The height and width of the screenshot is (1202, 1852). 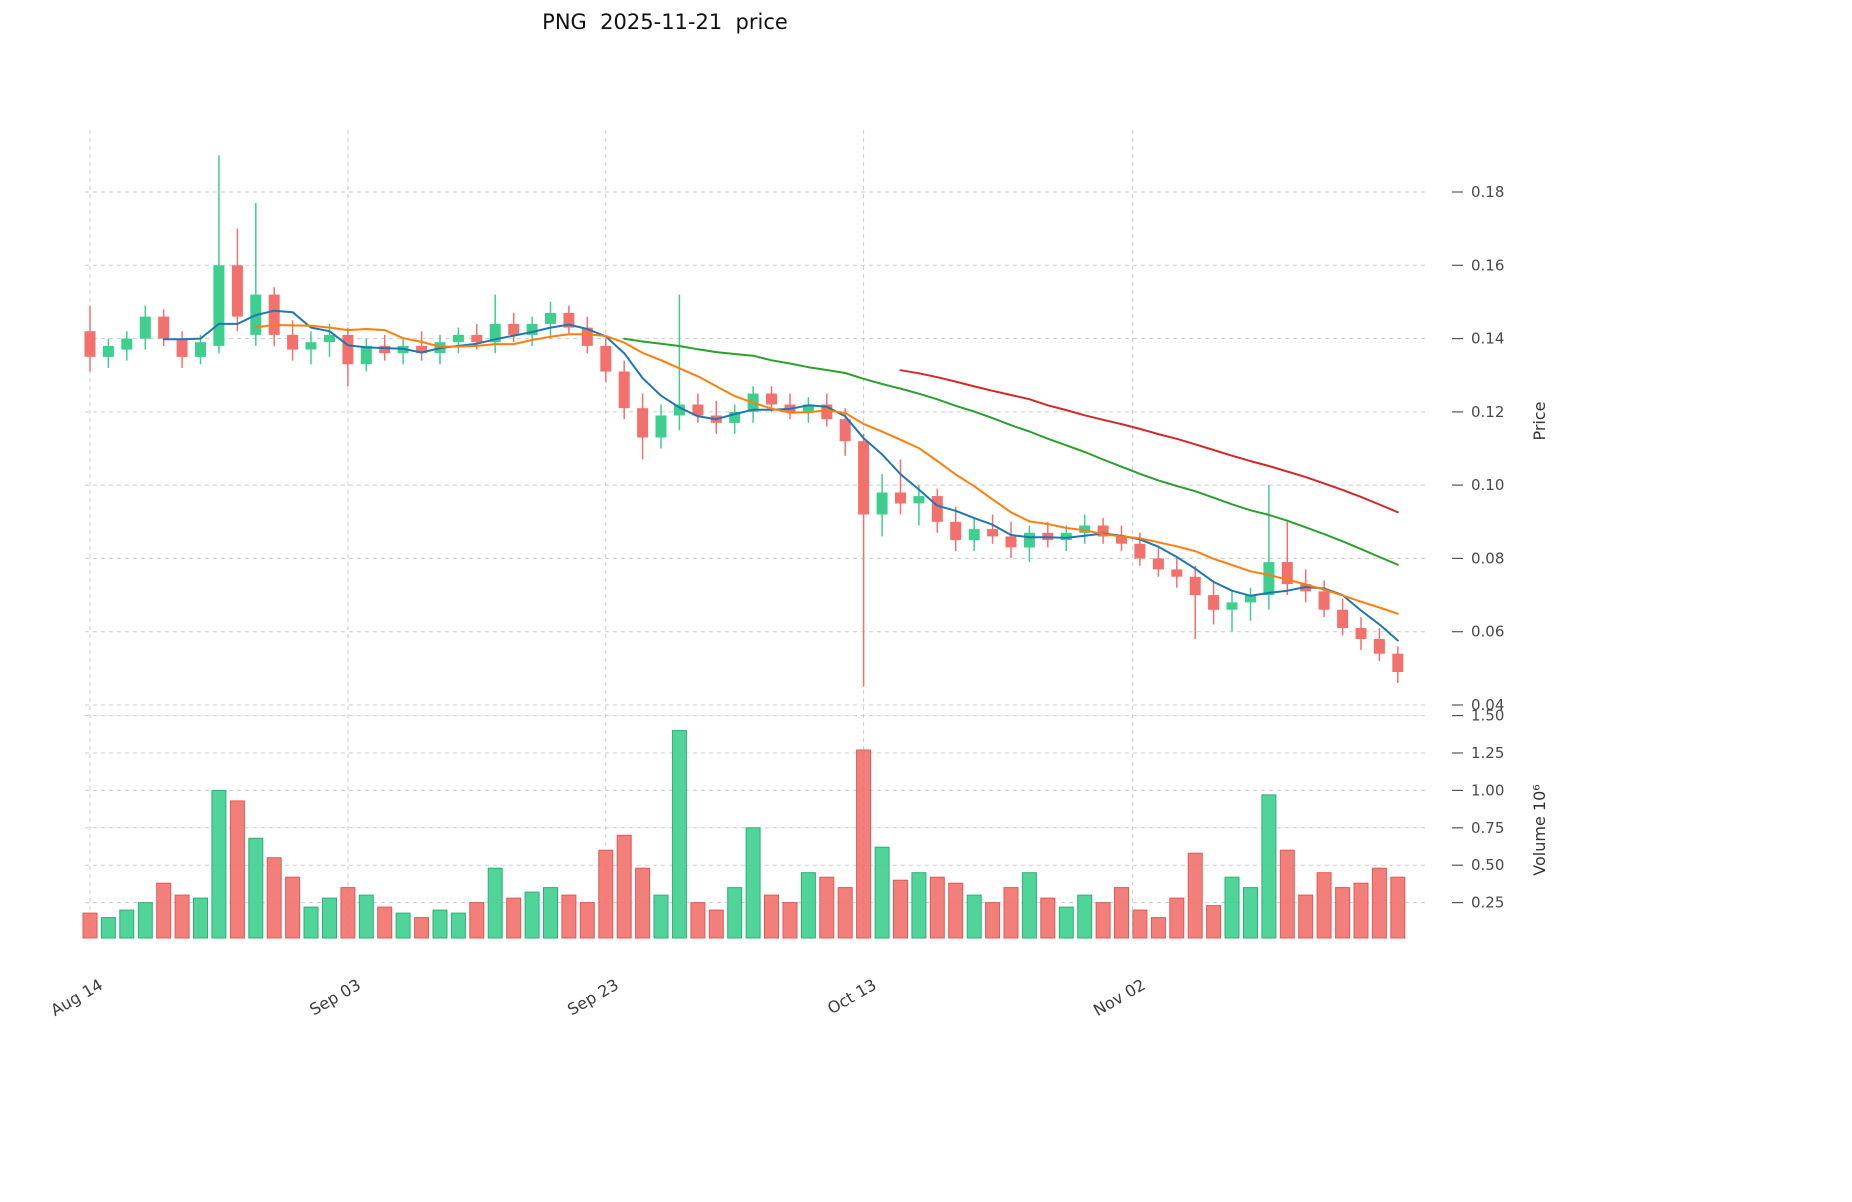 What do you see at coordinates (1487, 903) in the screenshot?
I see `volume-tick-label: 0.25` at bounding box center [1487, 903].